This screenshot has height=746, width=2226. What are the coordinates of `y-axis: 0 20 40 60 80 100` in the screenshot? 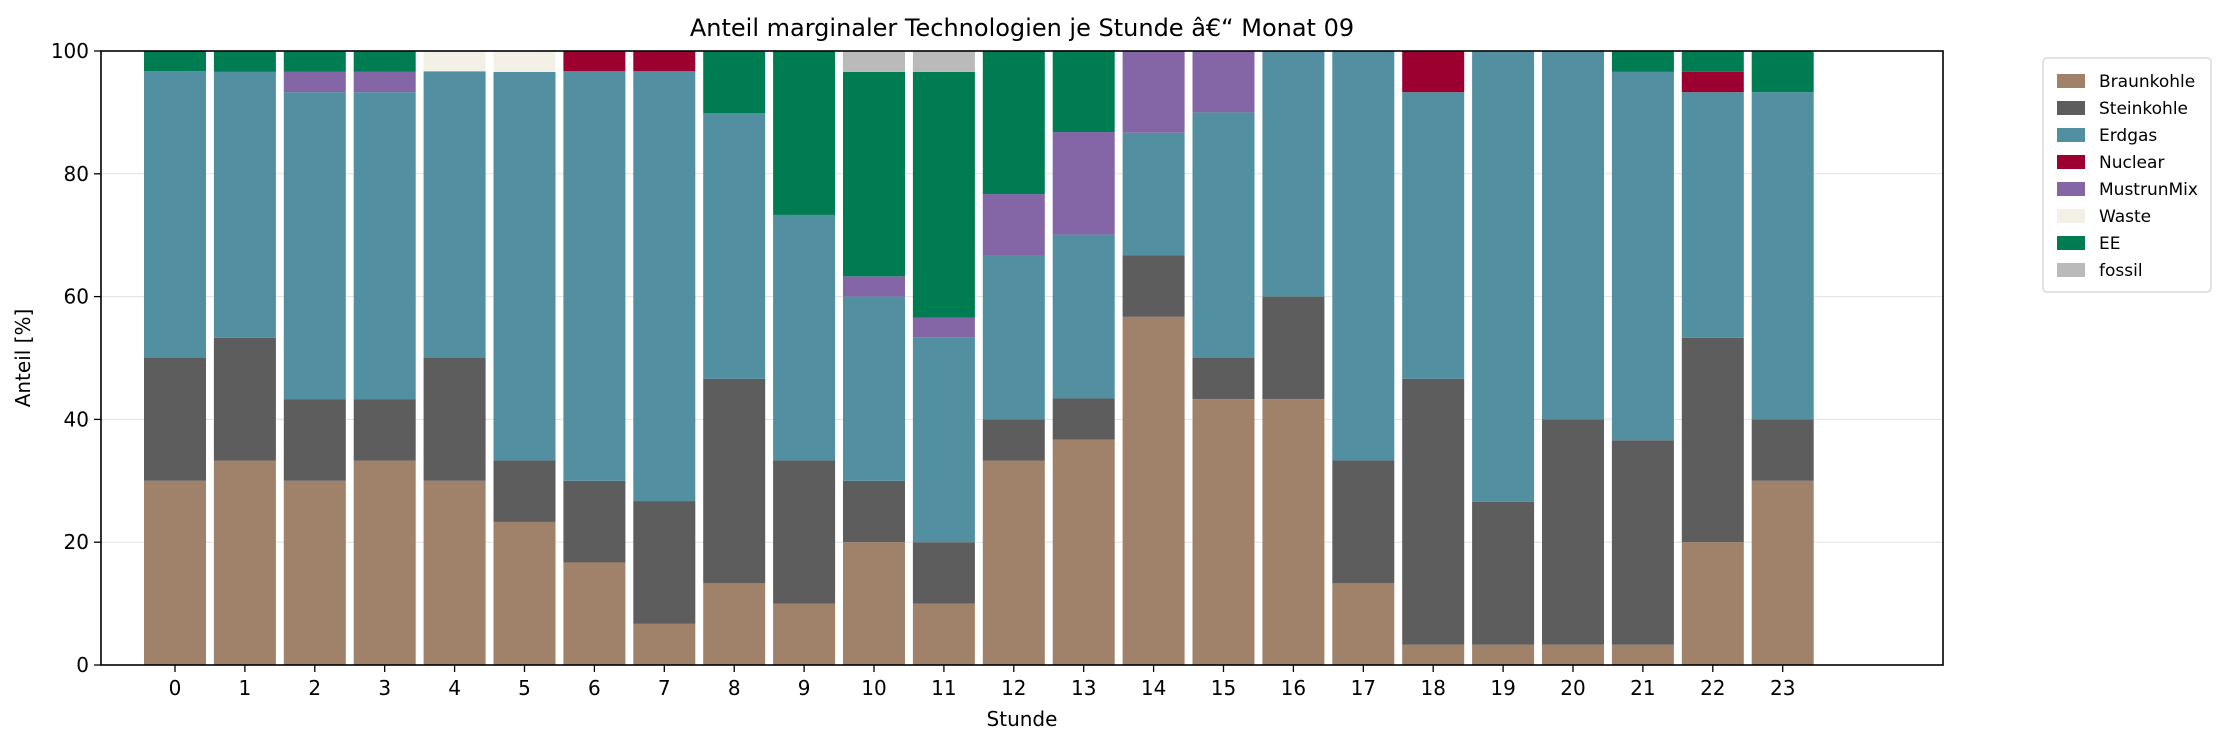 It's located at (76, 358).